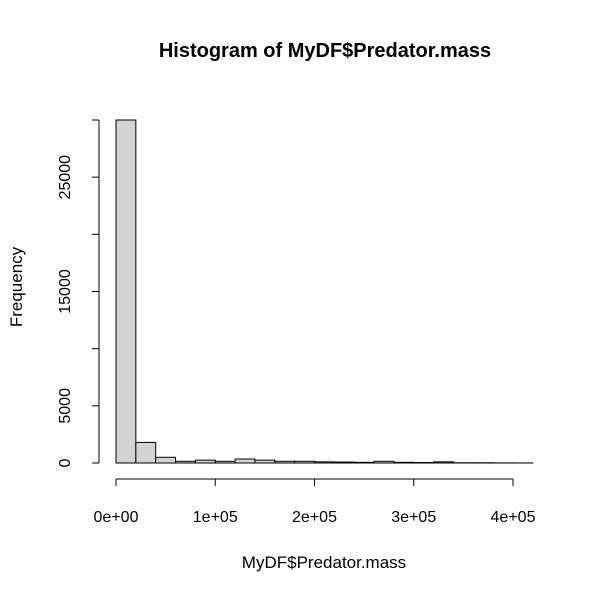  Describe the element at coordinates (65, 462) in the screenshot. I see `y-tick-label: 0` at that location.